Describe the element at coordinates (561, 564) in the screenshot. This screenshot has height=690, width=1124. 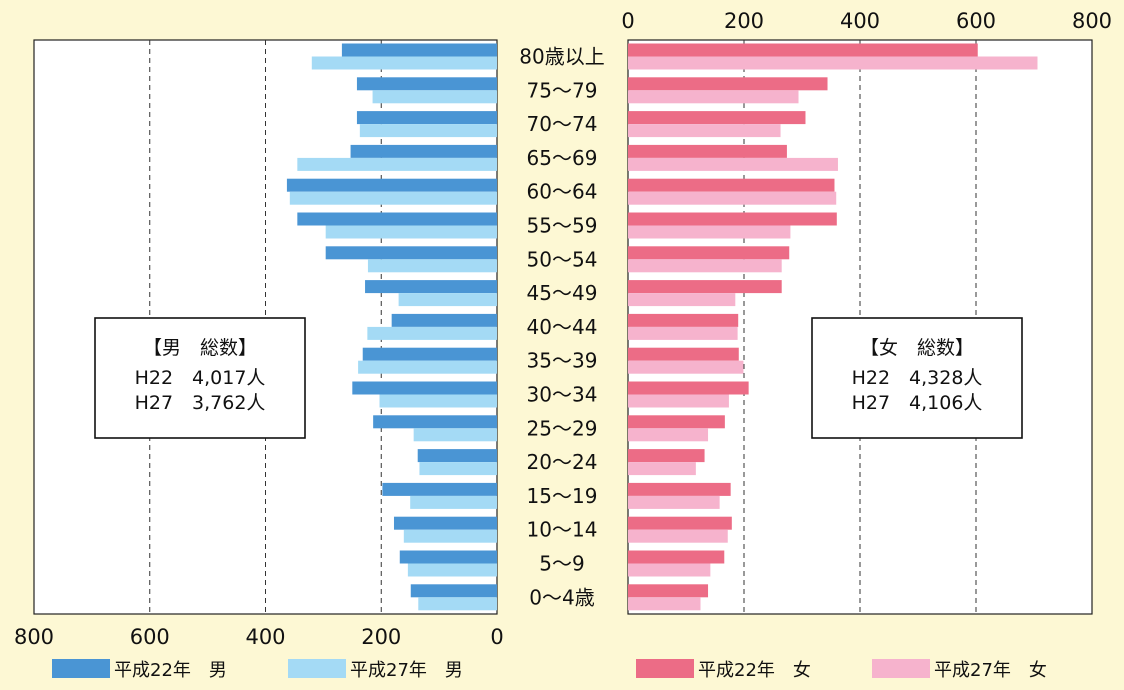
I see `age-group-label: 5～9` at that location.